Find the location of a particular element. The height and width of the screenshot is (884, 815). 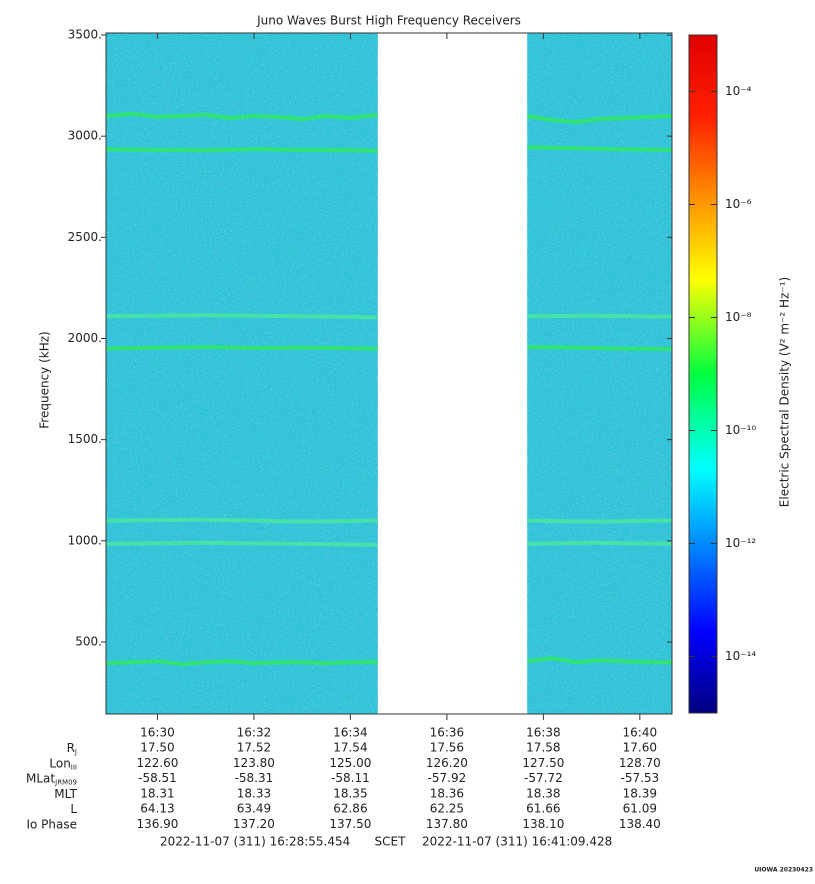

x-tick-label: 16:38 is located at coordinates (543, 733).